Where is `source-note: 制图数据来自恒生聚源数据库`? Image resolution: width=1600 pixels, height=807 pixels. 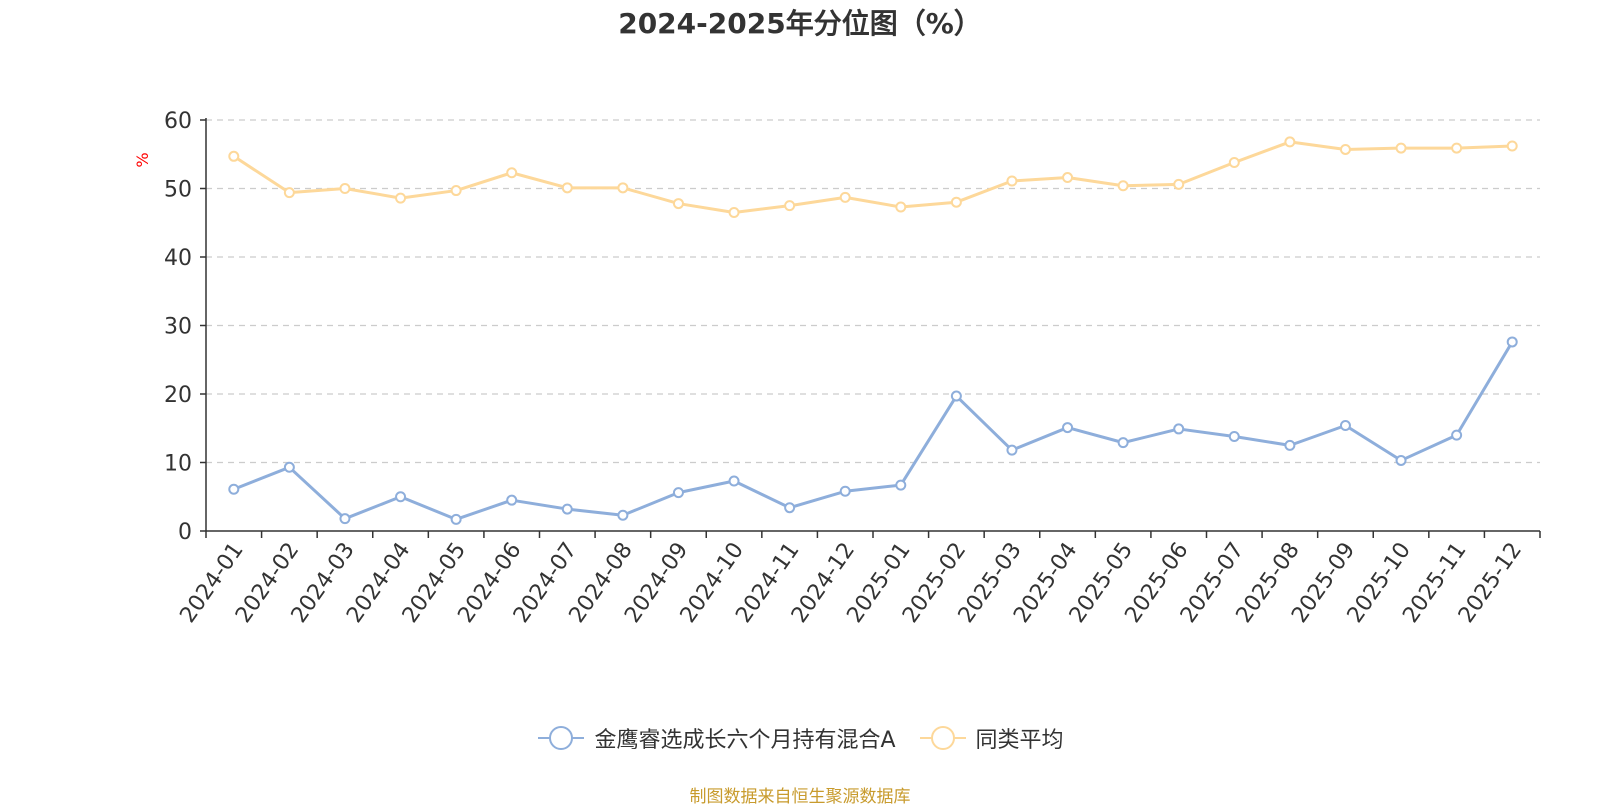
source-note: 制图数据来自恒生聚源数据库 is located at coordinates (800, 797).